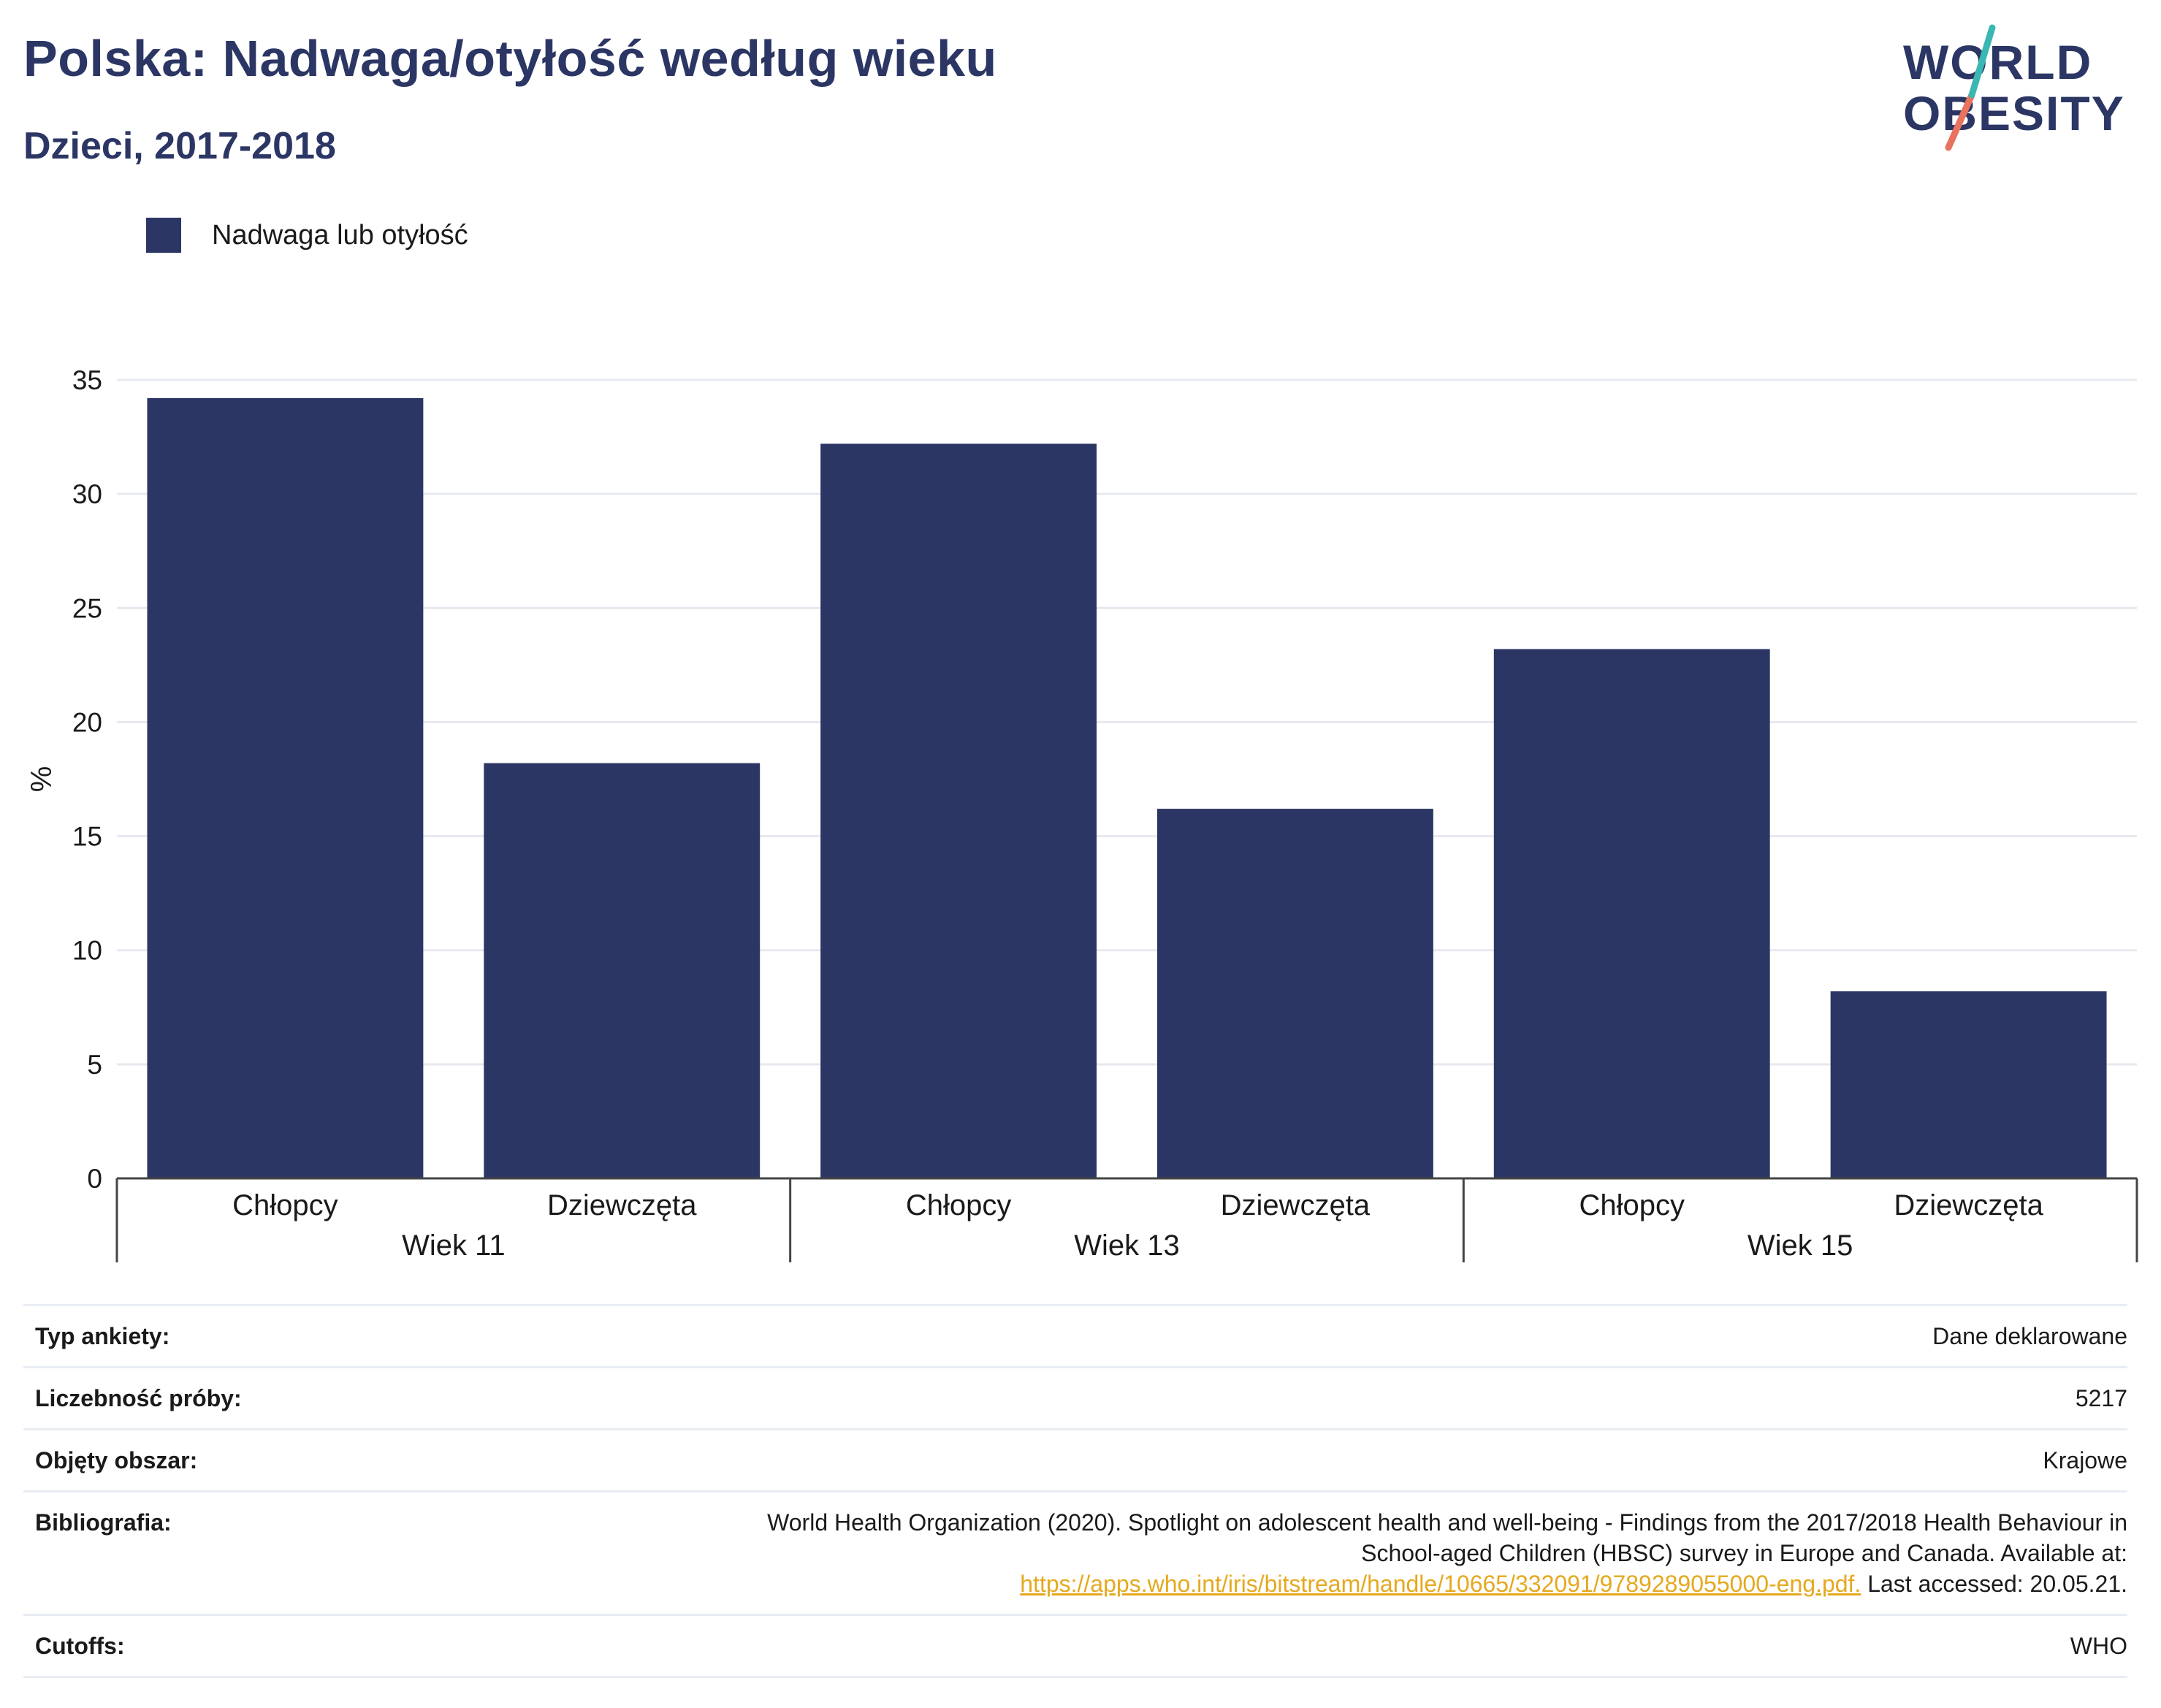 This screenshot has width=2161, height=1708. I want to click on sample-size-label: Liczebność próby:, so click(211, 1398).